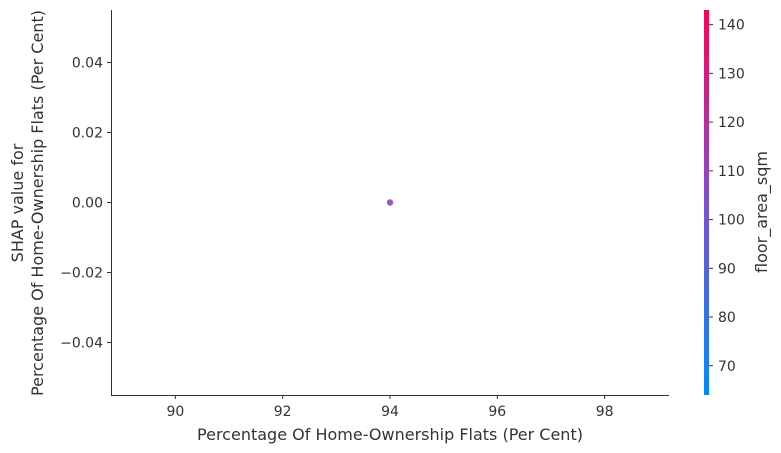 Image resolution: width=781 pixels, height=453 pixels. I want to click on colorbar-label: floor_area_sqm, so click(762, 212).